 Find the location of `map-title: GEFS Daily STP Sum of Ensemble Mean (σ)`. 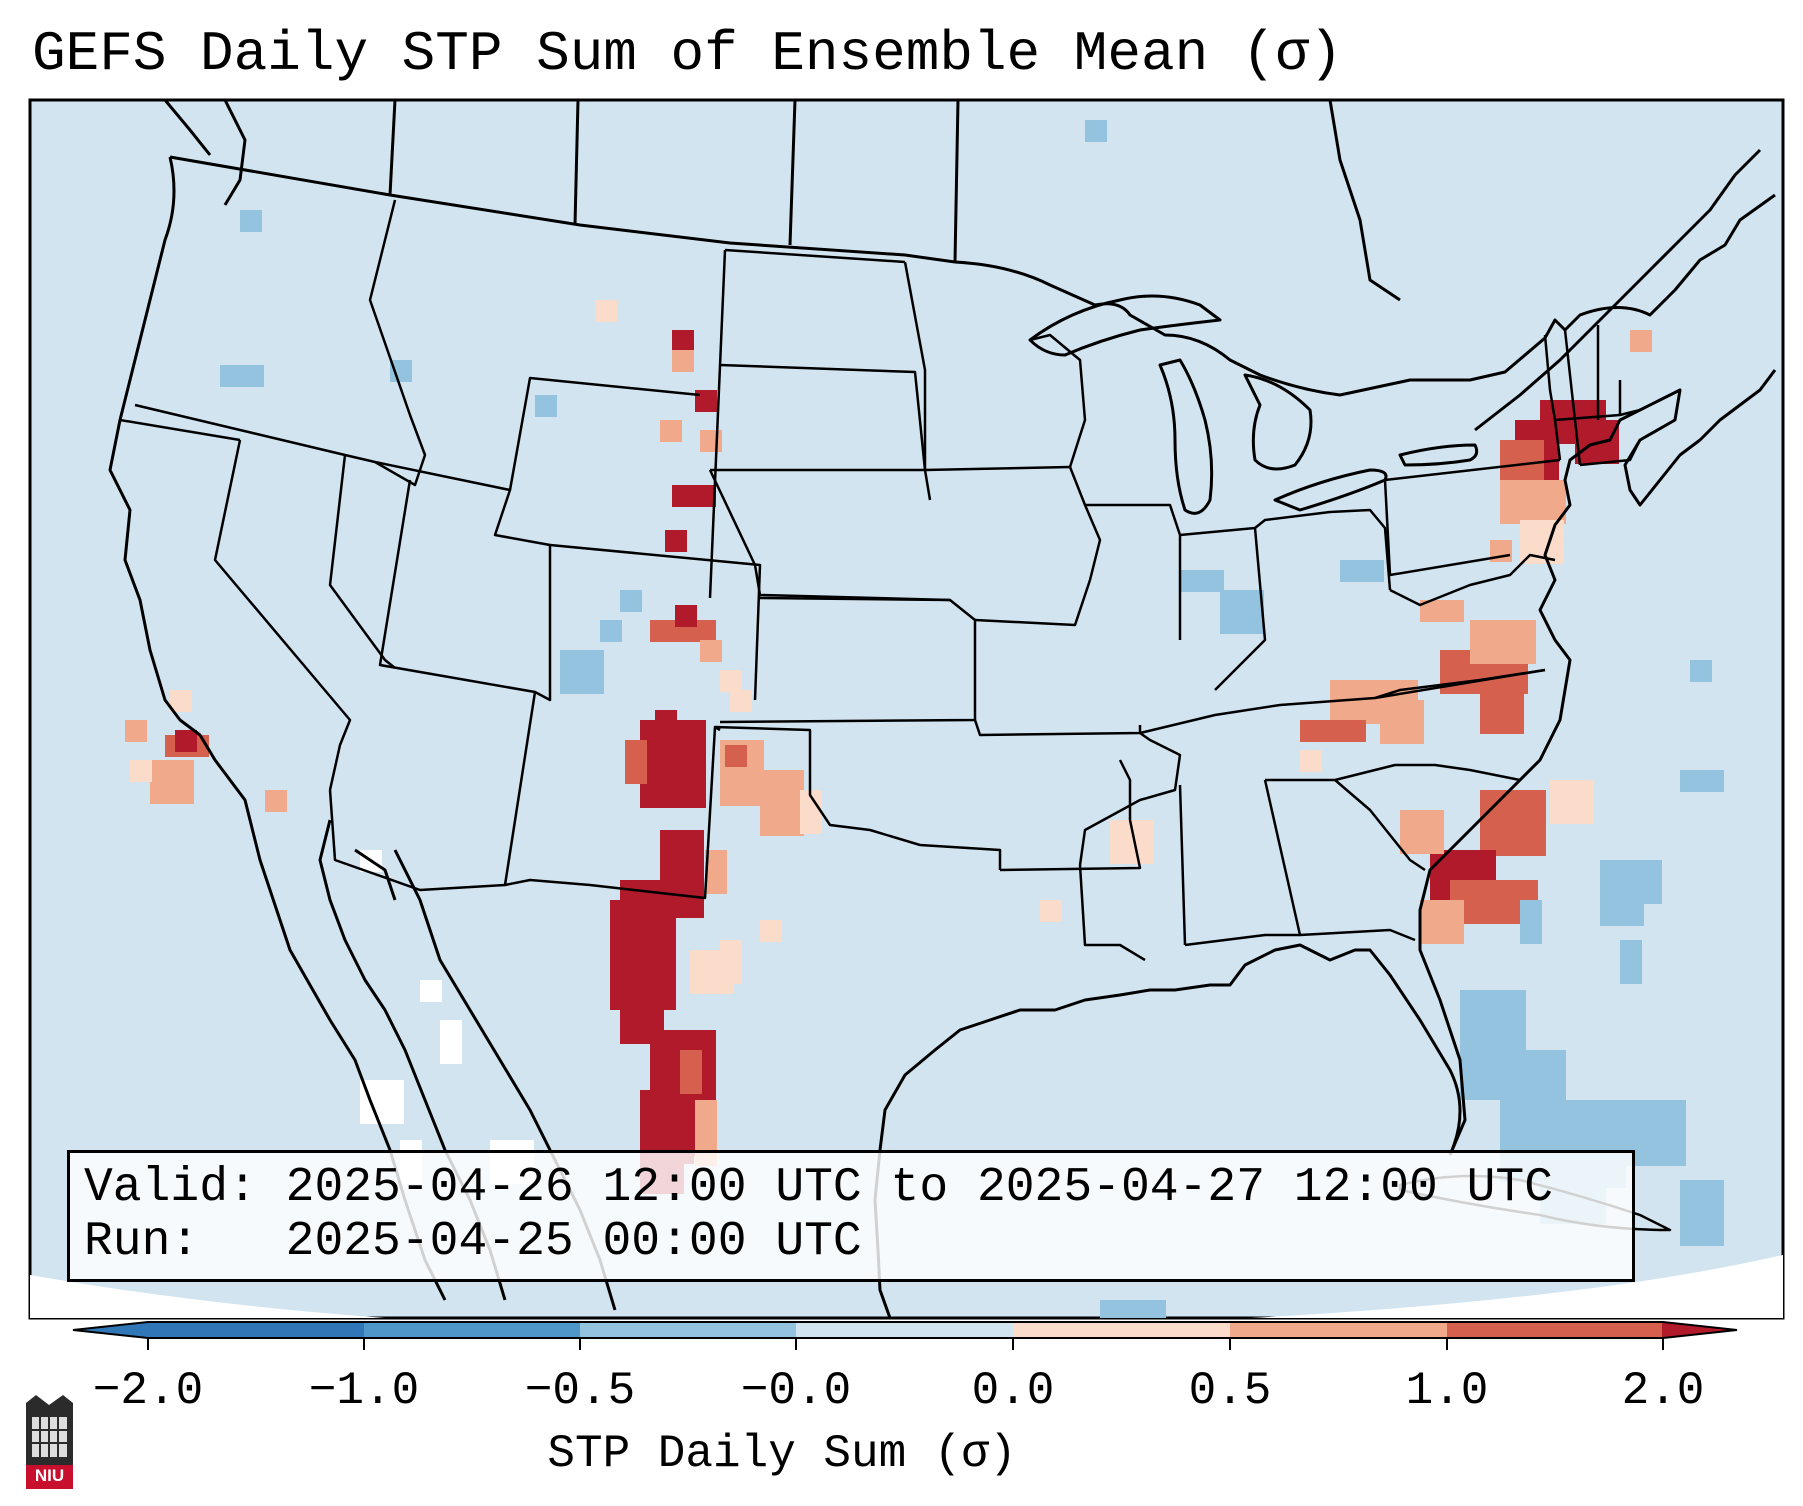

map-title: GEFS Daily STP Sum of Ensemble Mean (σ) is located at coordinates (687, 54).